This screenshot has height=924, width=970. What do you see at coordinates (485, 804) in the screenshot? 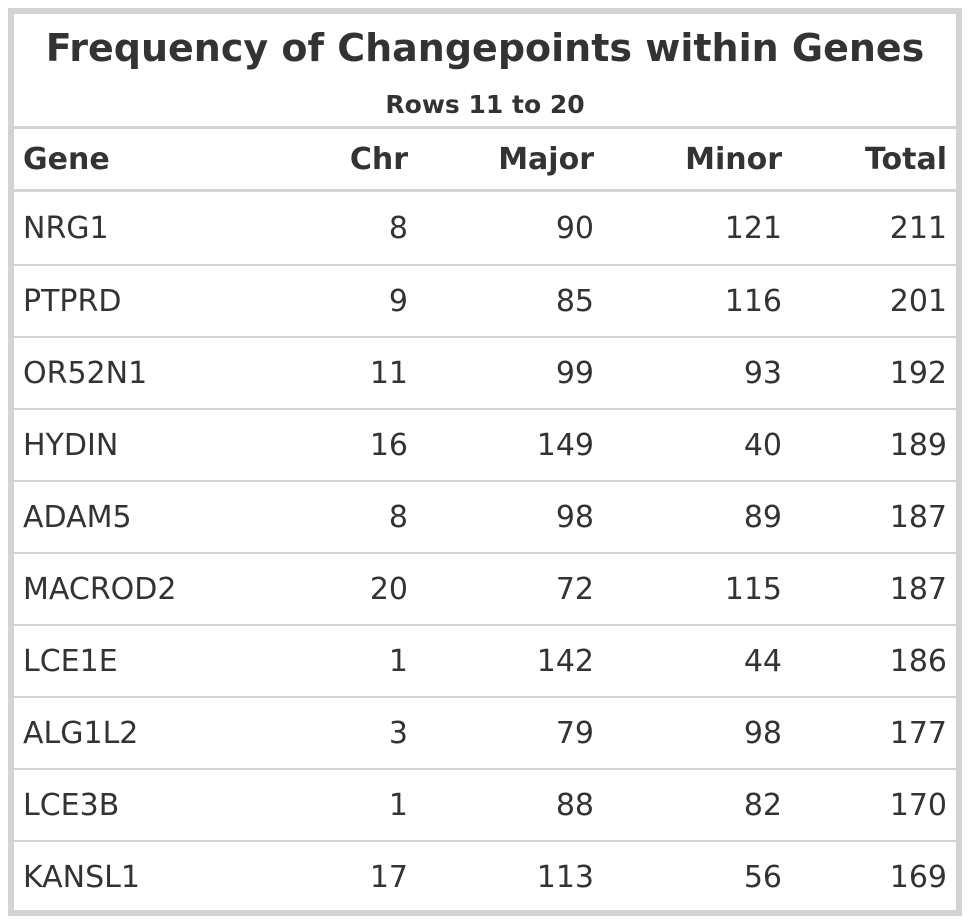
I see `table-row: LCE3B 1 88 82 170` at bounding box center [485, 804].